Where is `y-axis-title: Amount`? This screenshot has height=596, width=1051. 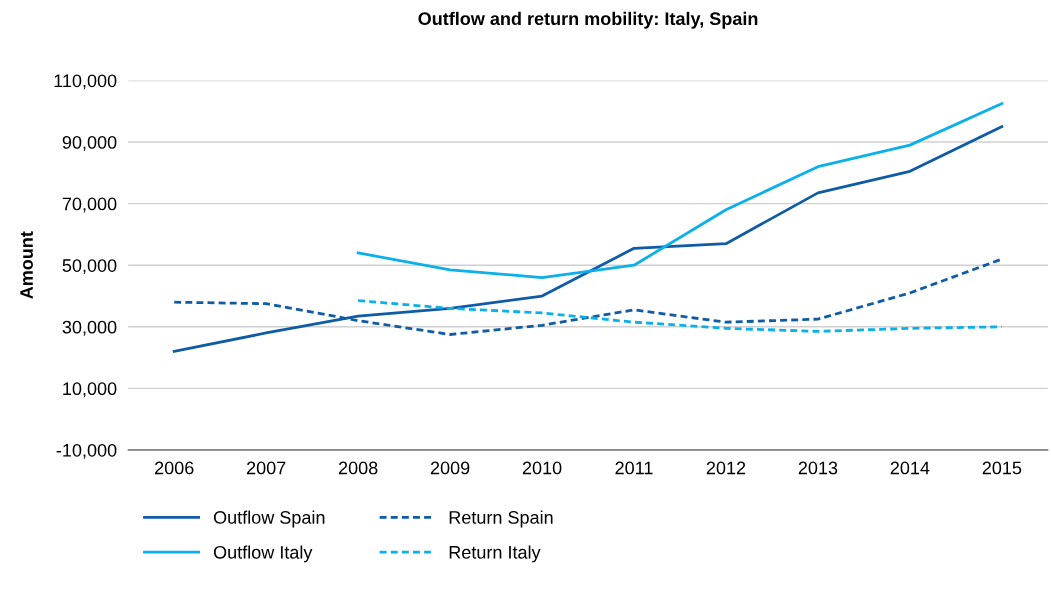 y-axis-title: Amount is located at coordinates (26, 265).